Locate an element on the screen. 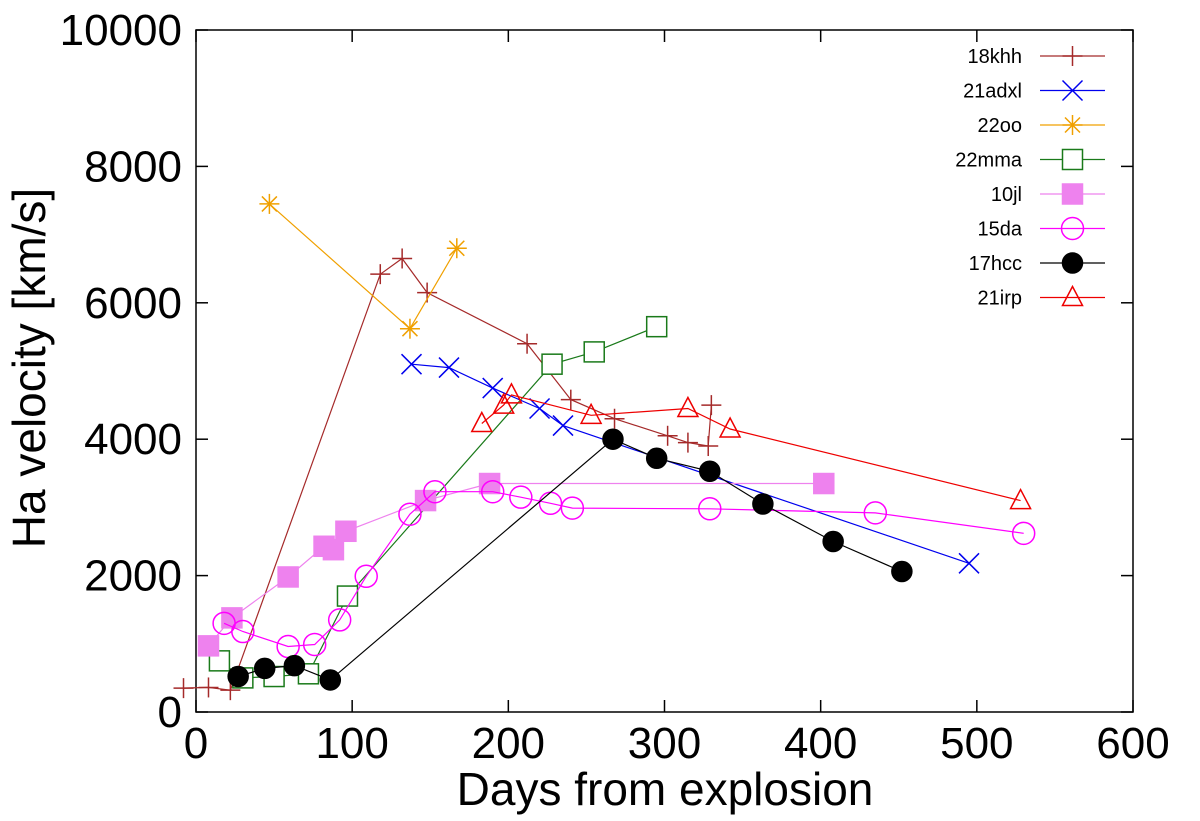 This screenshot has height=821, width=1200. y-tick-label: 8000 is located at coordinates (133, 166).